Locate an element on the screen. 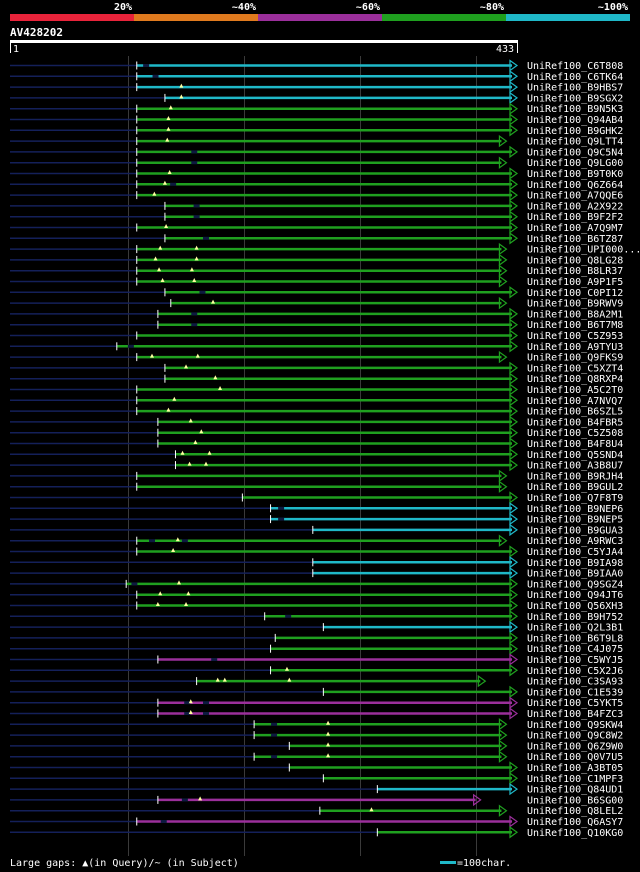 Image resolution: width=640 pixels, height=872 pixels. hit-label: UniRef100_B9F2F2 is located at coordinates (575, 217).